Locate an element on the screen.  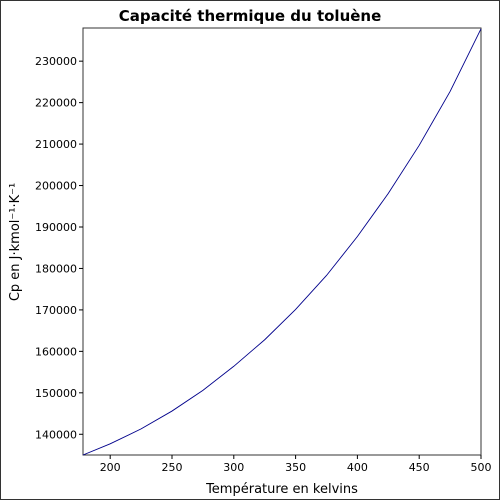
x-tick-label: 400 is located at coordinates (357, 467).